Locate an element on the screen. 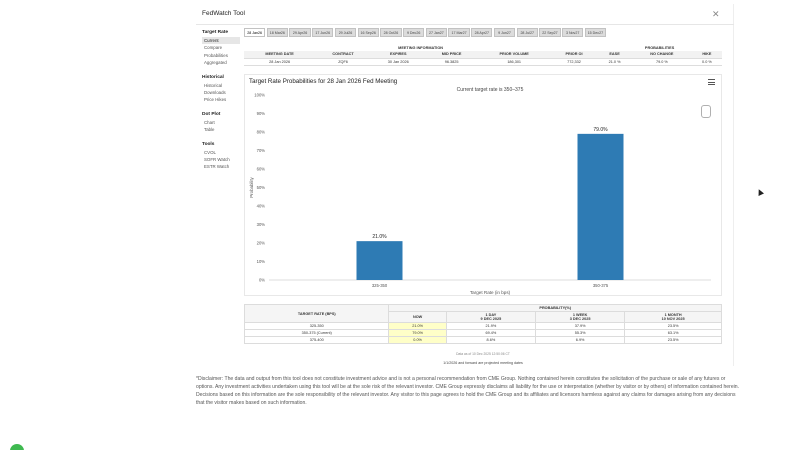 The width and height of the screenshot is (800, 450). table-cell: 0.0 % is located at coordinates (706, 62).